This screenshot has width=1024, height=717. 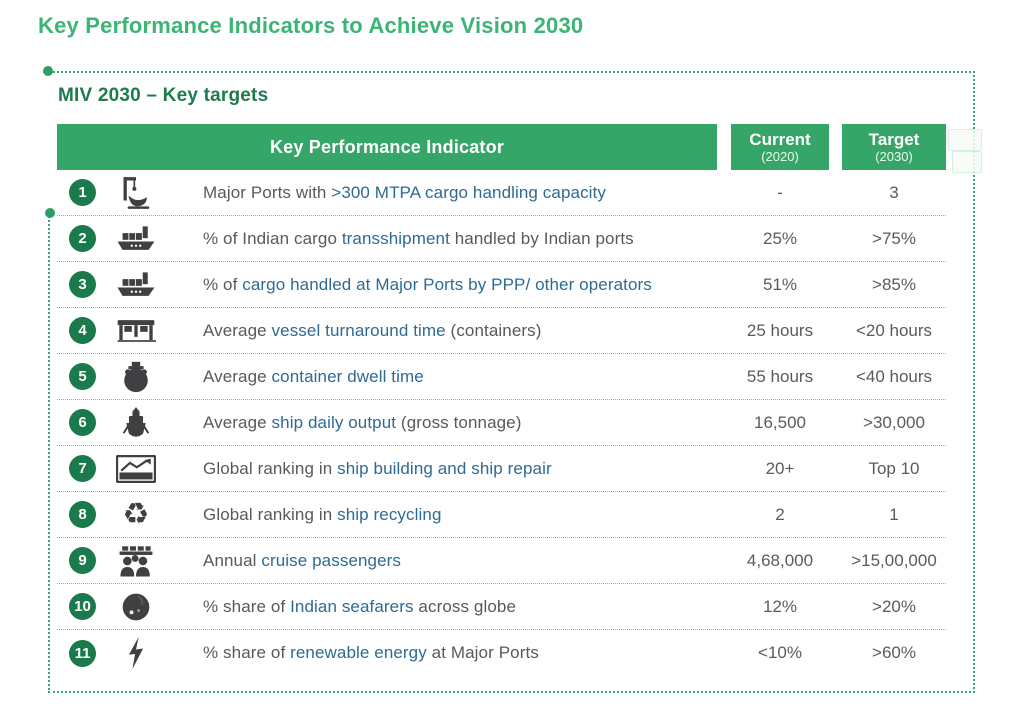 What do you see at coordinates (780, 238) in the screenshot?
I see `current-value: 25%` at bounding box center [780, 238].